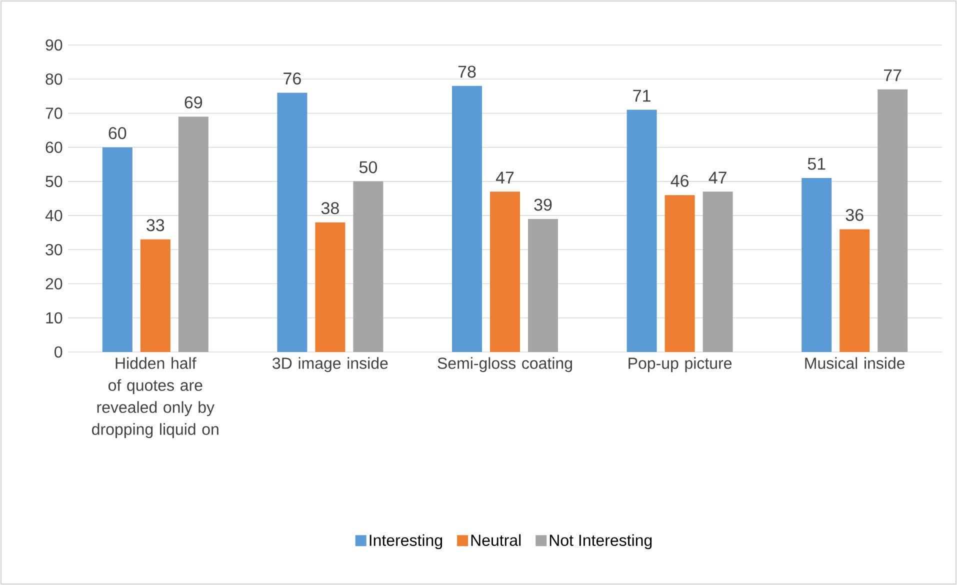  I want to click on data-label: 46, so click(679, 180).